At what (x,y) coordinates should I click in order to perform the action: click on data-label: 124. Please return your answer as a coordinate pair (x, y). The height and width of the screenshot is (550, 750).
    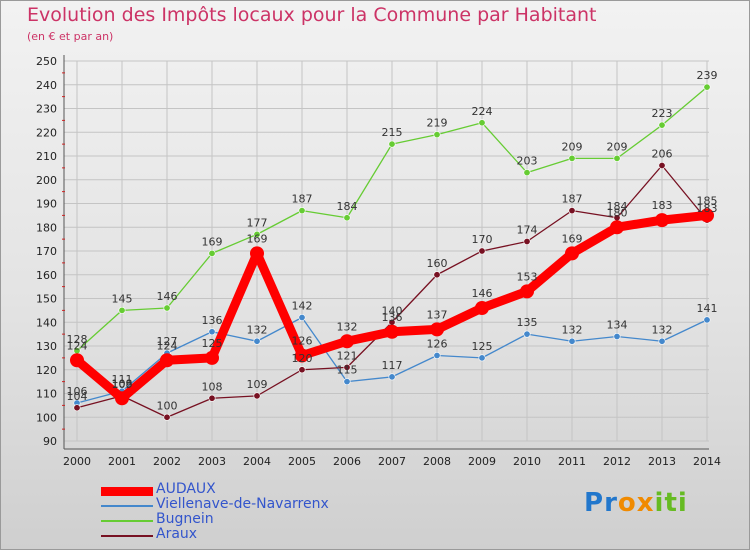
    Looking at the image, I should click on (167, 345).